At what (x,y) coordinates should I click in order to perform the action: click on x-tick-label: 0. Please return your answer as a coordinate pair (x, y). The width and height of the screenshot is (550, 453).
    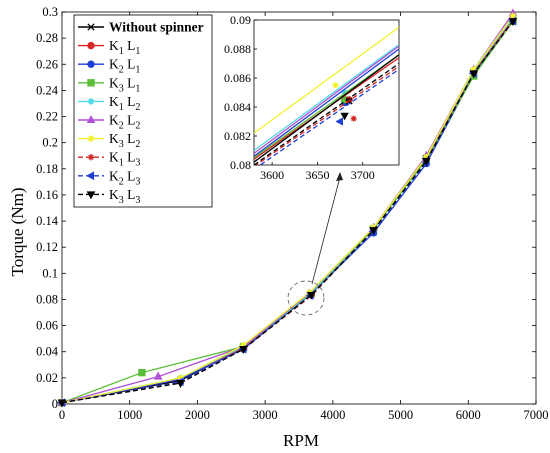
    Looking at the image, I should click on (62, 415).